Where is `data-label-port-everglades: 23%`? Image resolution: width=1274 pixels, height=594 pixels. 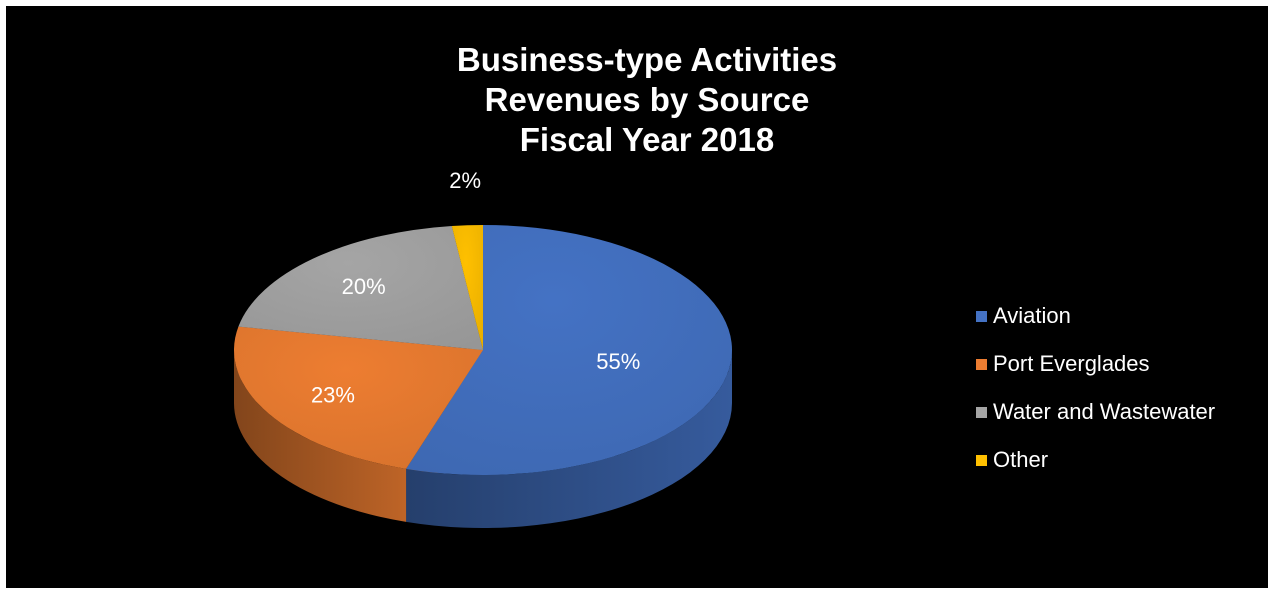 data-label-port-everglades: 23% is located at coordinates (333, 395).